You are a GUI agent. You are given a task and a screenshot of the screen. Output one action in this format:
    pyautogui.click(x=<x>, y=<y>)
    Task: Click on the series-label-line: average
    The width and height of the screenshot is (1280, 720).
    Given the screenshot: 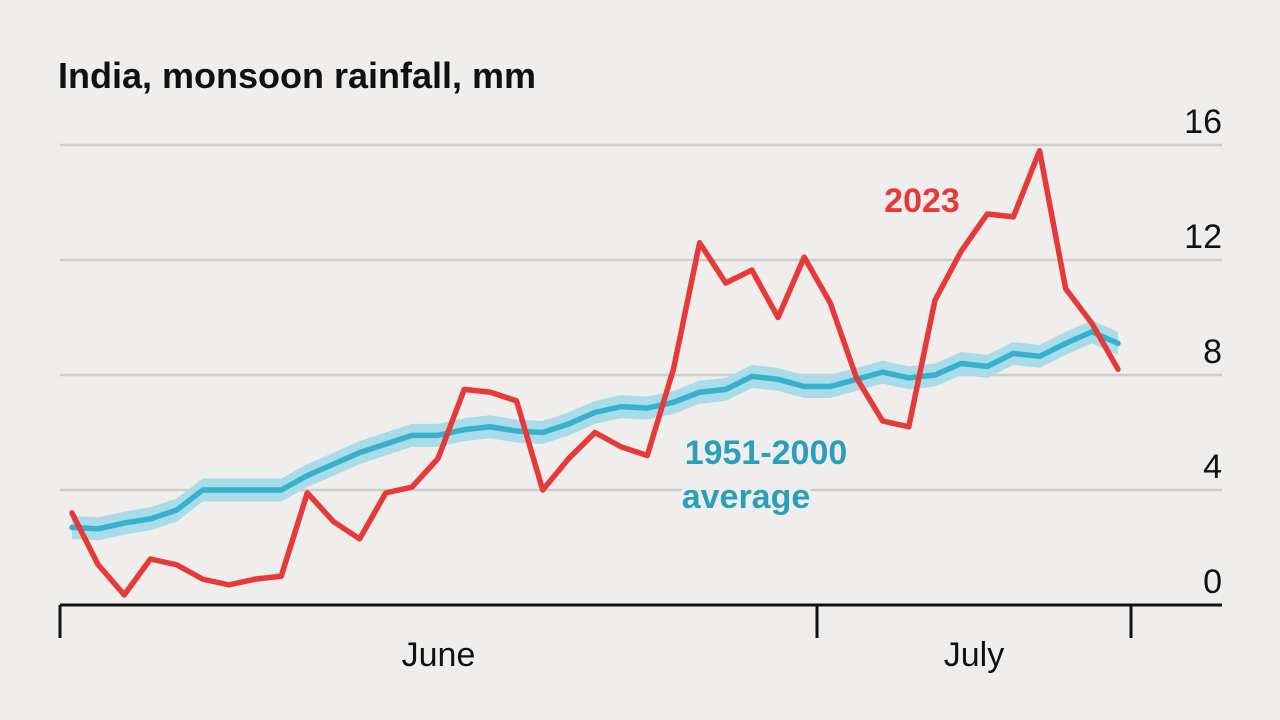 What is the action you would take?
    pyautogui.click(x=746, y=497)
    